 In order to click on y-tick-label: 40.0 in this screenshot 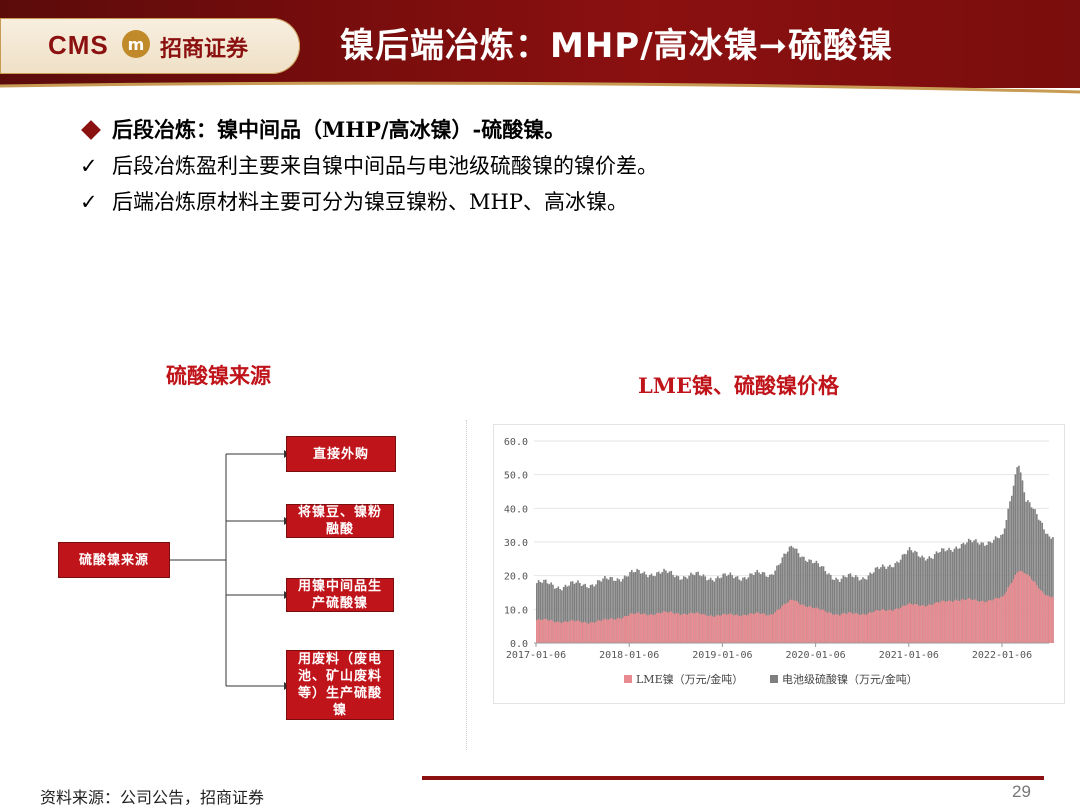, I will do `click(516, 509)`.